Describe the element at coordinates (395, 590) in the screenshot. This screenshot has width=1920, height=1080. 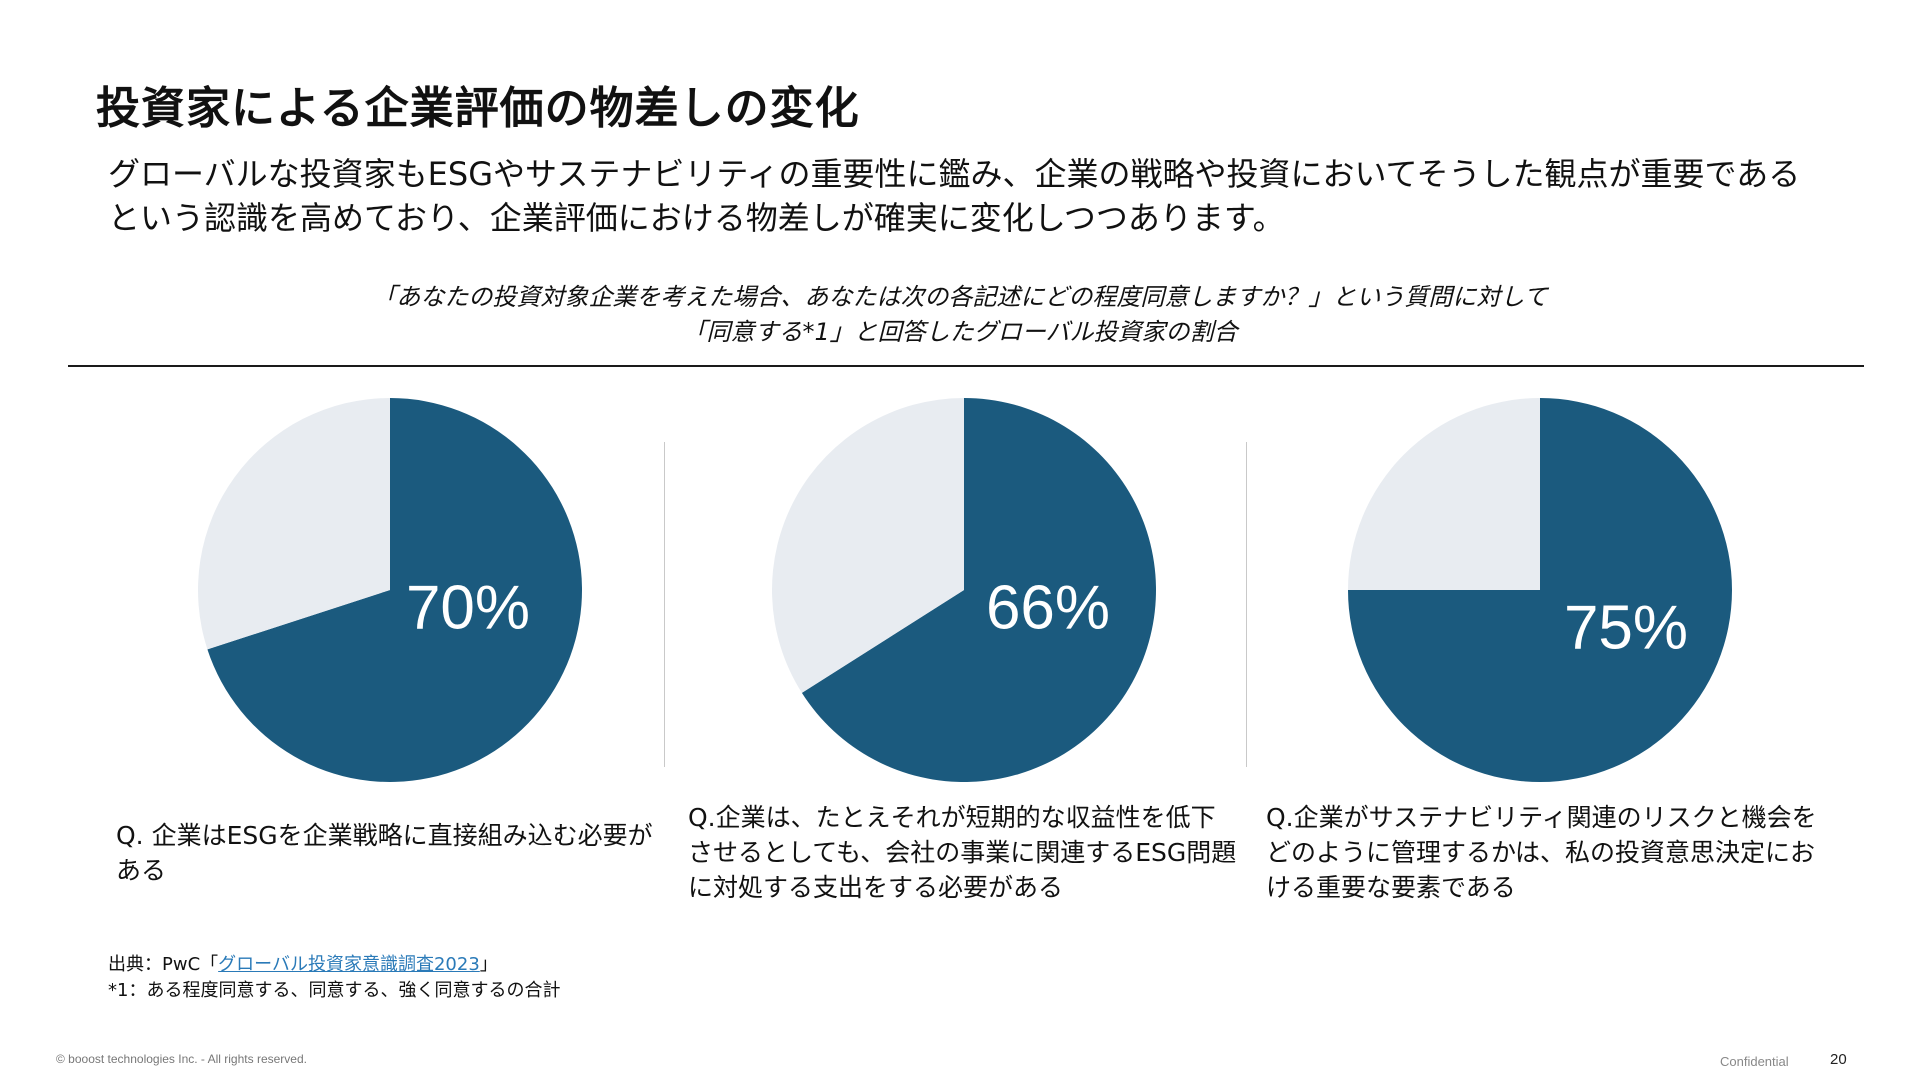
I see `pie-1-slice-agree` at that location.